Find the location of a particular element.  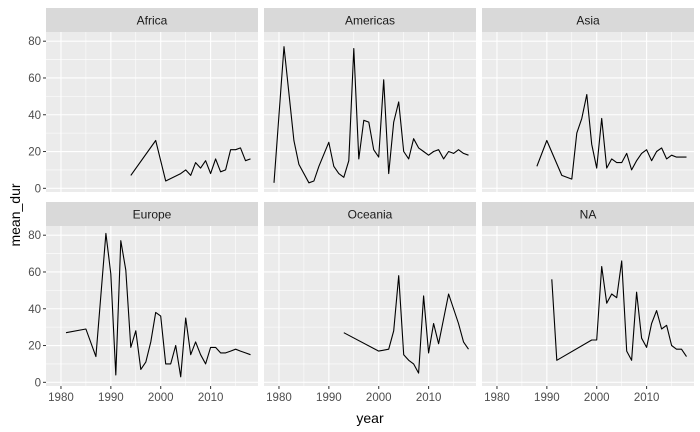

facet-label-asia: Asia is located at coordinates (588, 21).